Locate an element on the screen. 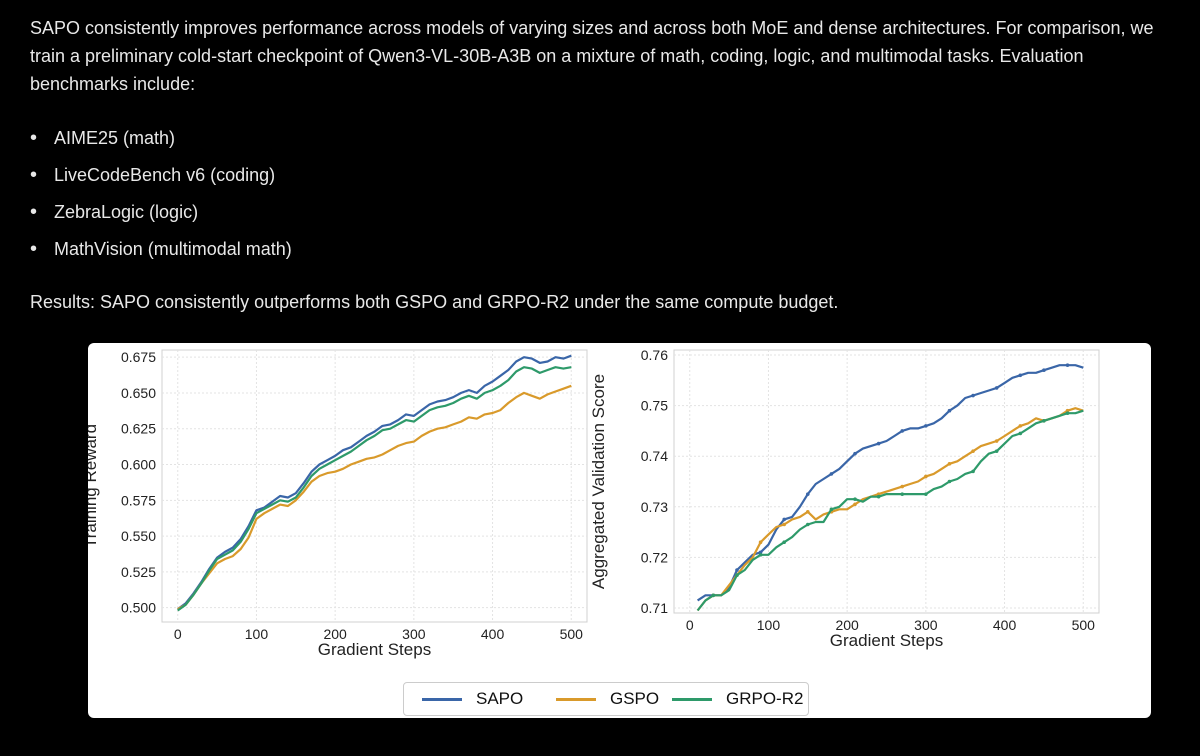 The height and width of the screenshot is (756, 1200). chart1-x-axis-label: Gradient Steps is located at coordinates (374, 649).